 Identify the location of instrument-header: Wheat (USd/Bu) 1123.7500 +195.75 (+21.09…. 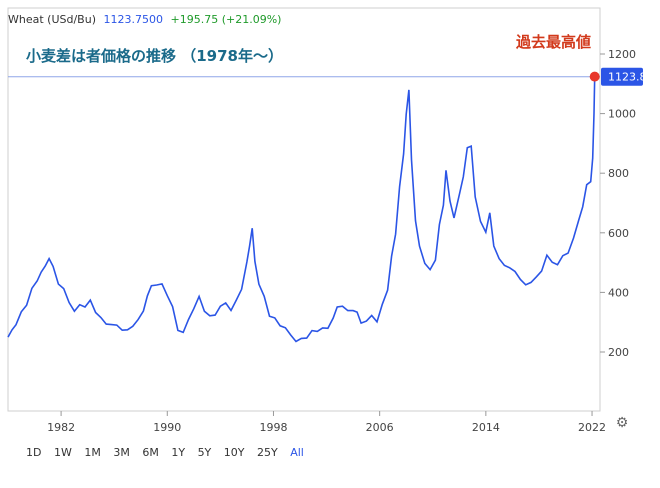
(144, 19).